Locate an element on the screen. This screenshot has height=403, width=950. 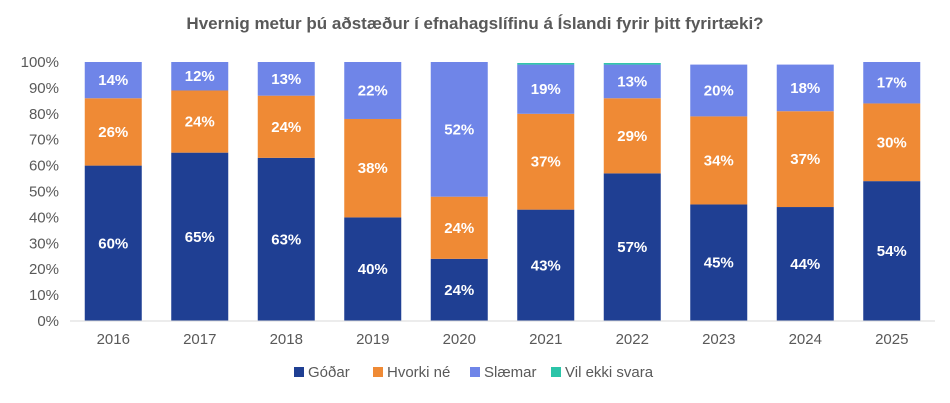
legend-label: Hvorki né is located at coordinates (418, 372).